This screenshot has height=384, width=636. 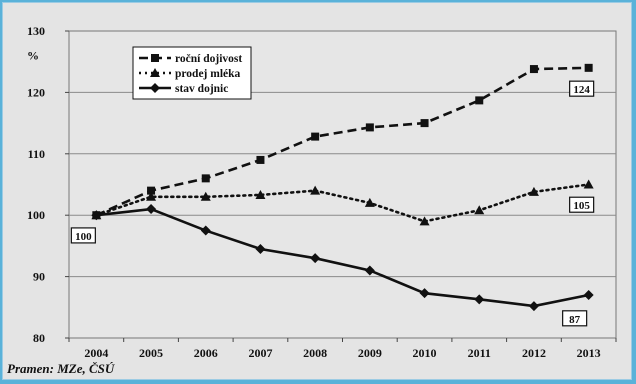 I want to click on y-tick-label: 110, so click(x=36, y=154).